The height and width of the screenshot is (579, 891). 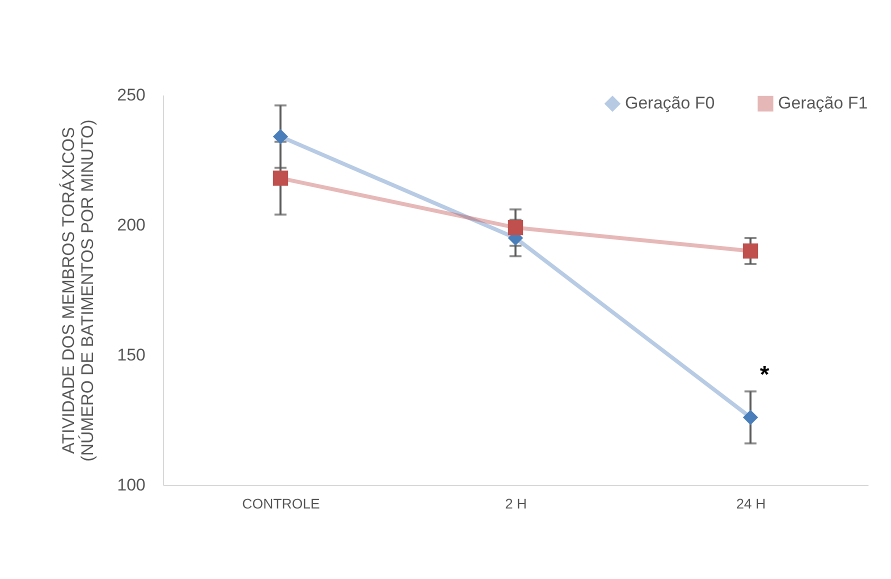 What do you see at coordinates (823, 103) in the screenshot?
I see `legend-label: Geração F1` at bounding box center [823, 103].